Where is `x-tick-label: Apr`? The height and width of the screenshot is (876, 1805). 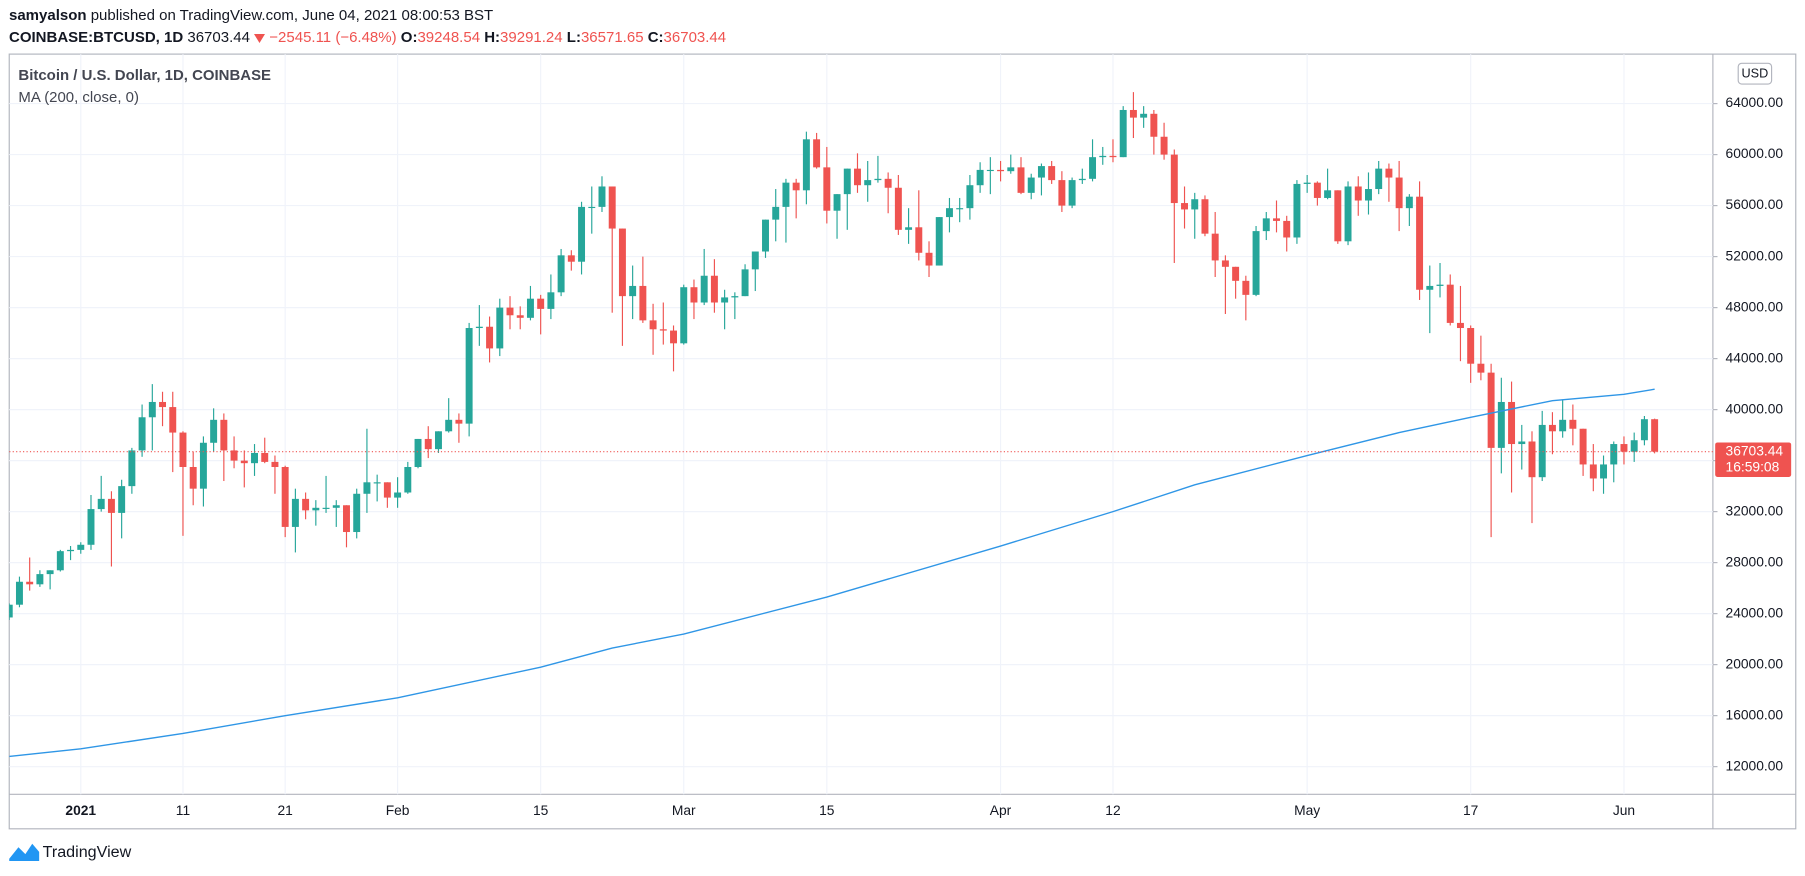
x-tick-label: Apr is located at coordinates (1001, 810).